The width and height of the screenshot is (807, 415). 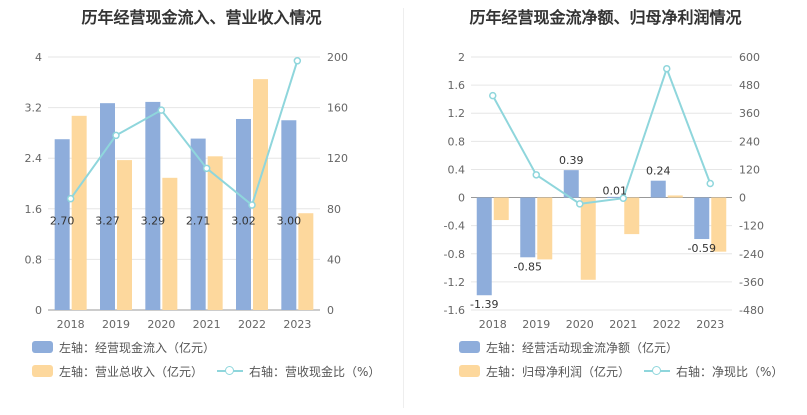 What do you see at coordinates (213, 371) in the screenshot?
I see `legend-row-2: 左轴：营业总收入（亿元） 右轴：营收现金比（%）` at bounding box center [213, 371].